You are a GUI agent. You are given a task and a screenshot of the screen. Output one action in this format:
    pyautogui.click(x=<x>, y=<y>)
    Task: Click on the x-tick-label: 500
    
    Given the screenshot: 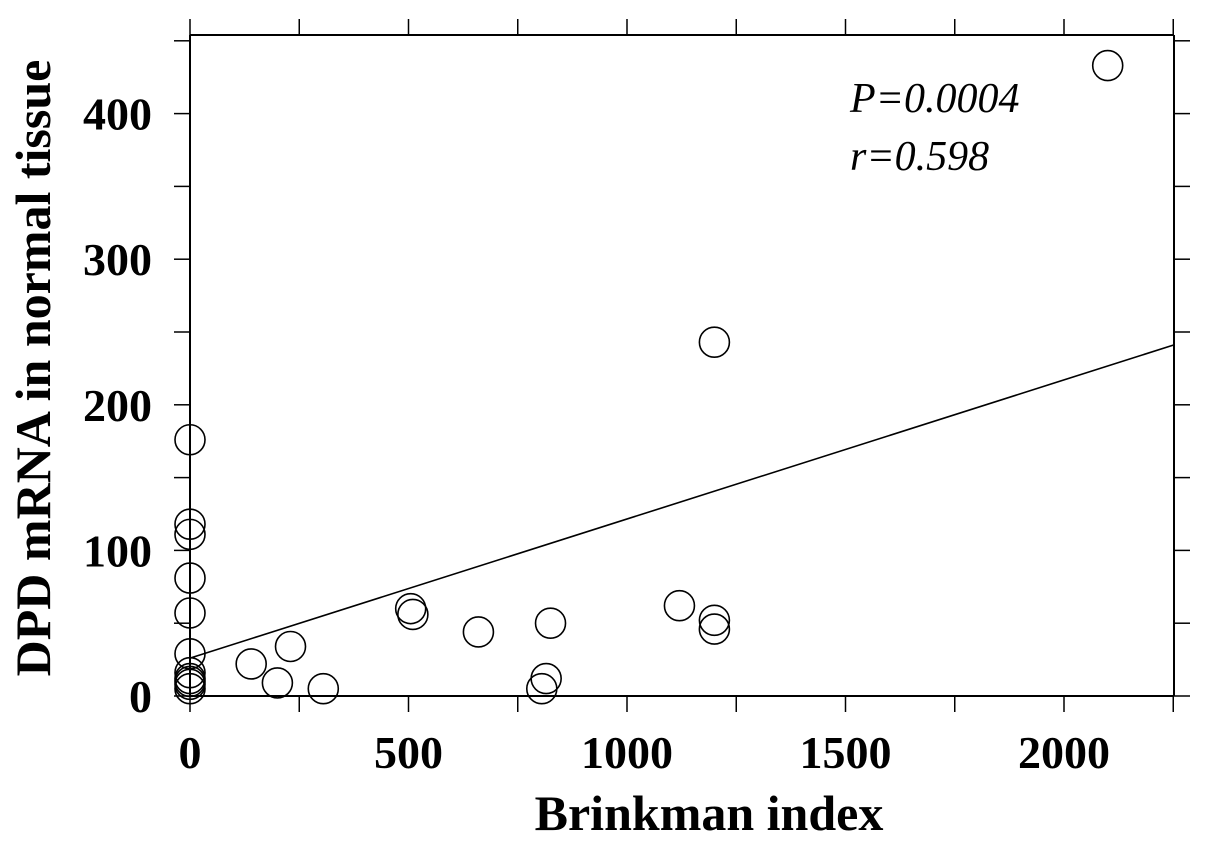 What is the action you would take?
    pyautogui.click(x=408, y=752)
    